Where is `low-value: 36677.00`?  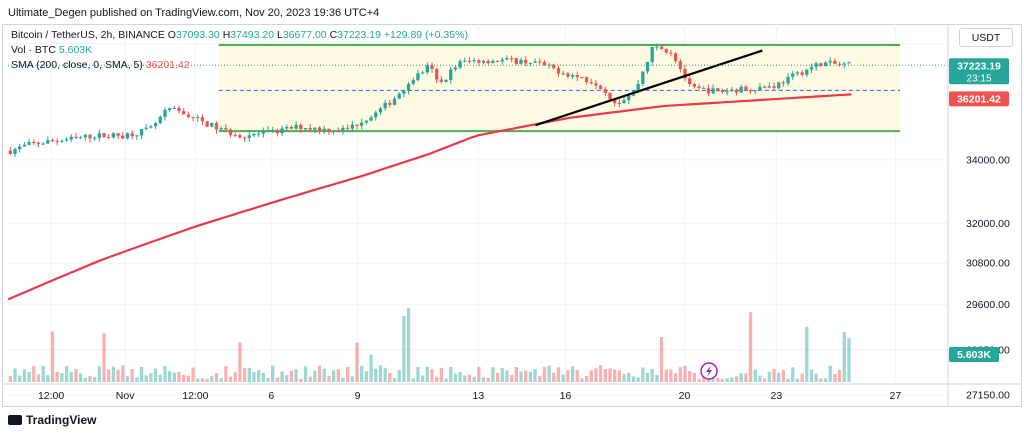
low-value: 36677.00 is located at coordinates (304, 35).